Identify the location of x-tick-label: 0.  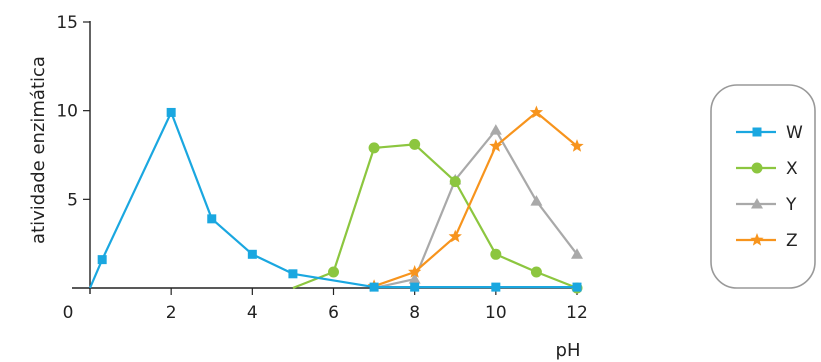
(68, 313).